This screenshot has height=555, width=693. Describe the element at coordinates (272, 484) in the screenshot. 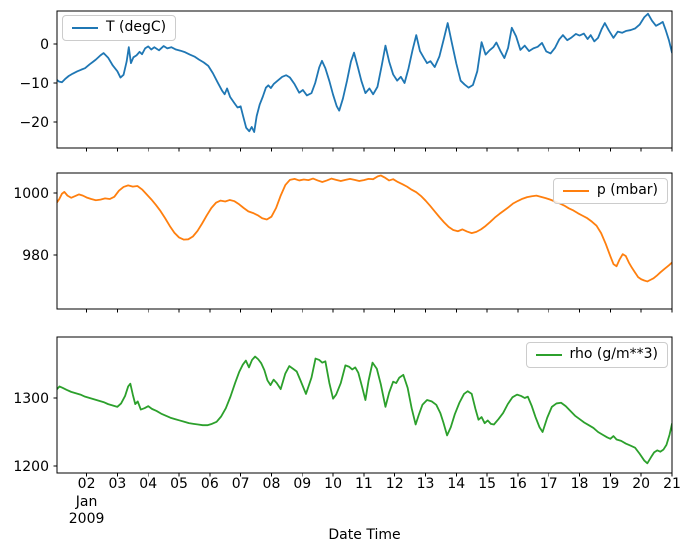

I see `x-tick-label: 08` at that location.